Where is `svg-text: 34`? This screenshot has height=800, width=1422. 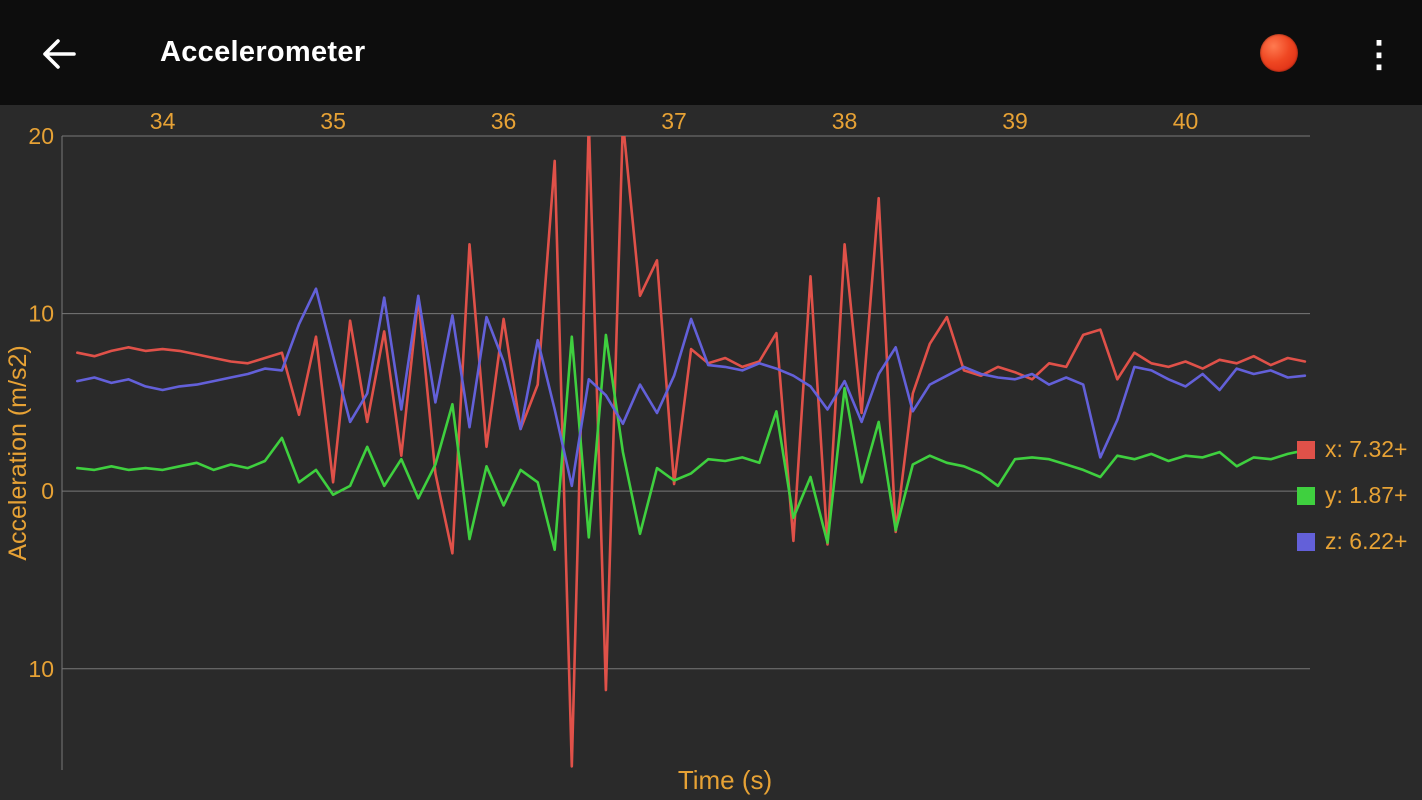 svg-text: 34 is located at coordinates (163, 121).